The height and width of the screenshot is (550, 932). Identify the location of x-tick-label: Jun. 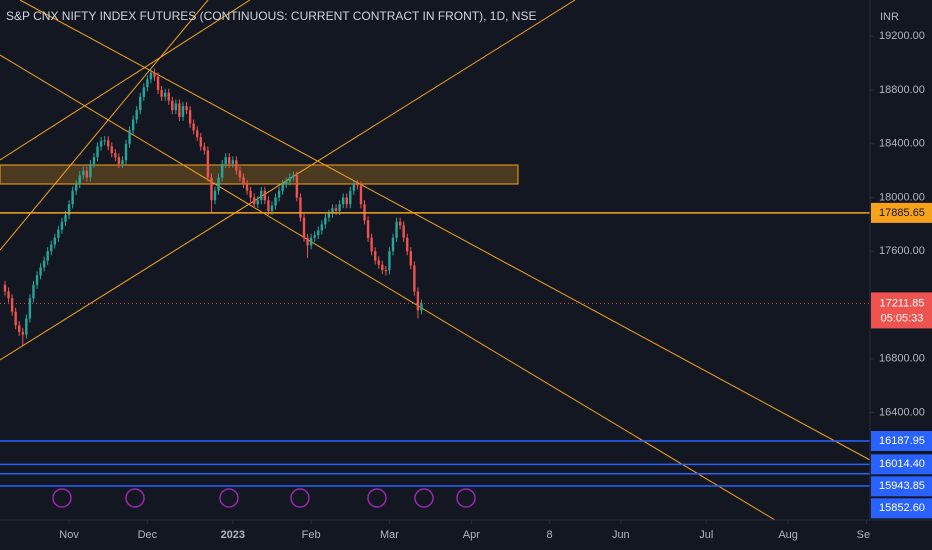
(621, 535).